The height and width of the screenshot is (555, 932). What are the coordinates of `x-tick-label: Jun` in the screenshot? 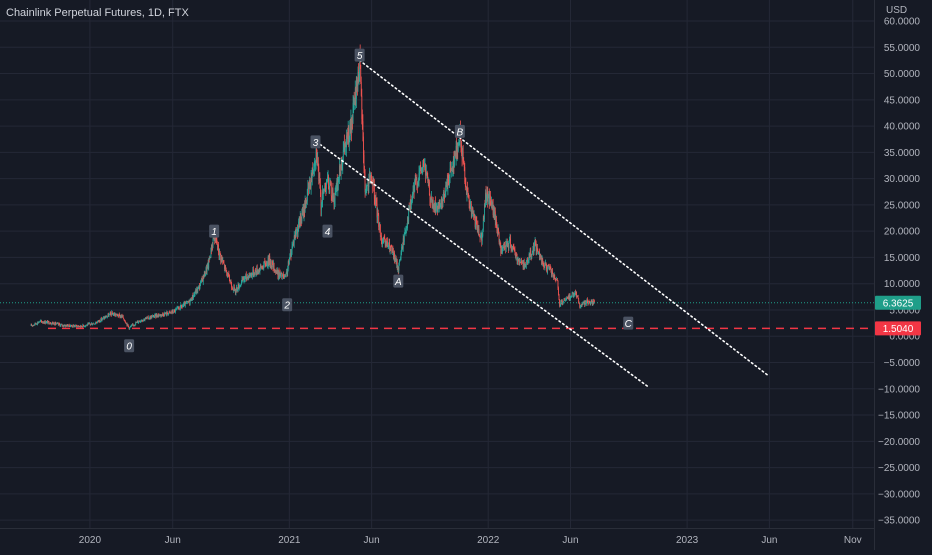 It's located at (769, 540).